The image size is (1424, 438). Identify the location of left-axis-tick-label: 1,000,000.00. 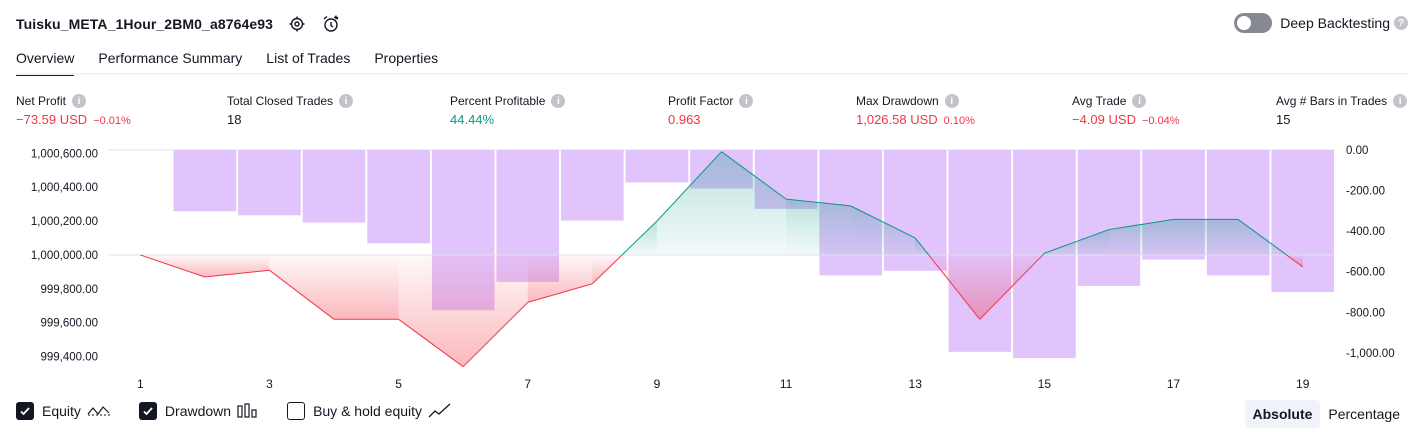
(64, 256).